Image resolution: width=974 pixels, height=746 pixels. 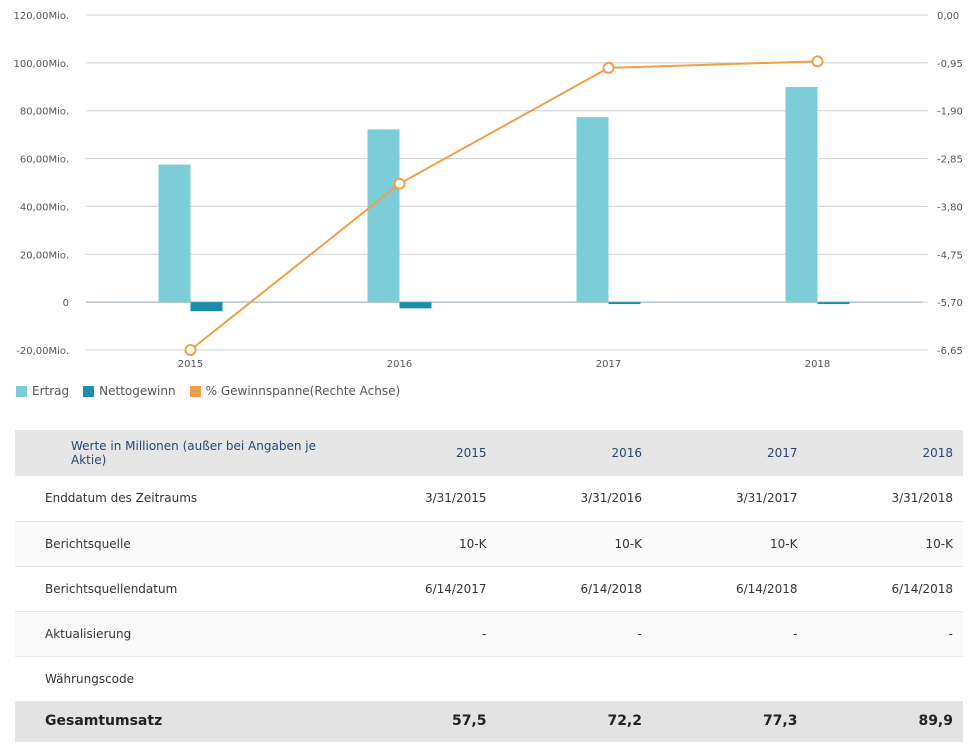 What do you see at coordinates (190, 364) in the screenshot?
I see `x-axis-tick-label: 2015` at bounding box center [190, 364].